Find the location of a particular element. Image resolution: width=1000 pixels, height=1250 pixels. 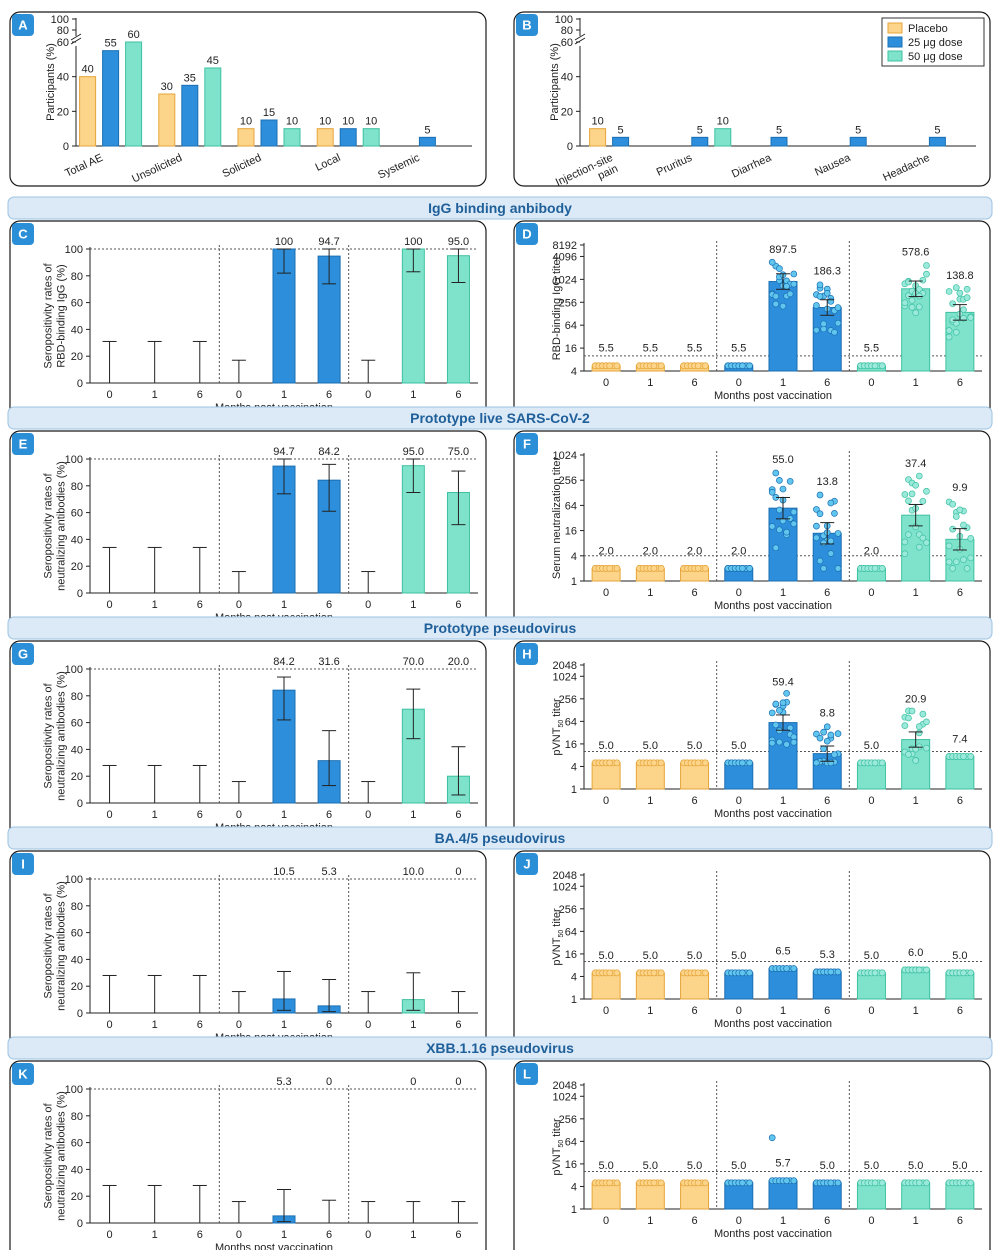

y-tick-label: 1 is located at coordinates (574, 1000).